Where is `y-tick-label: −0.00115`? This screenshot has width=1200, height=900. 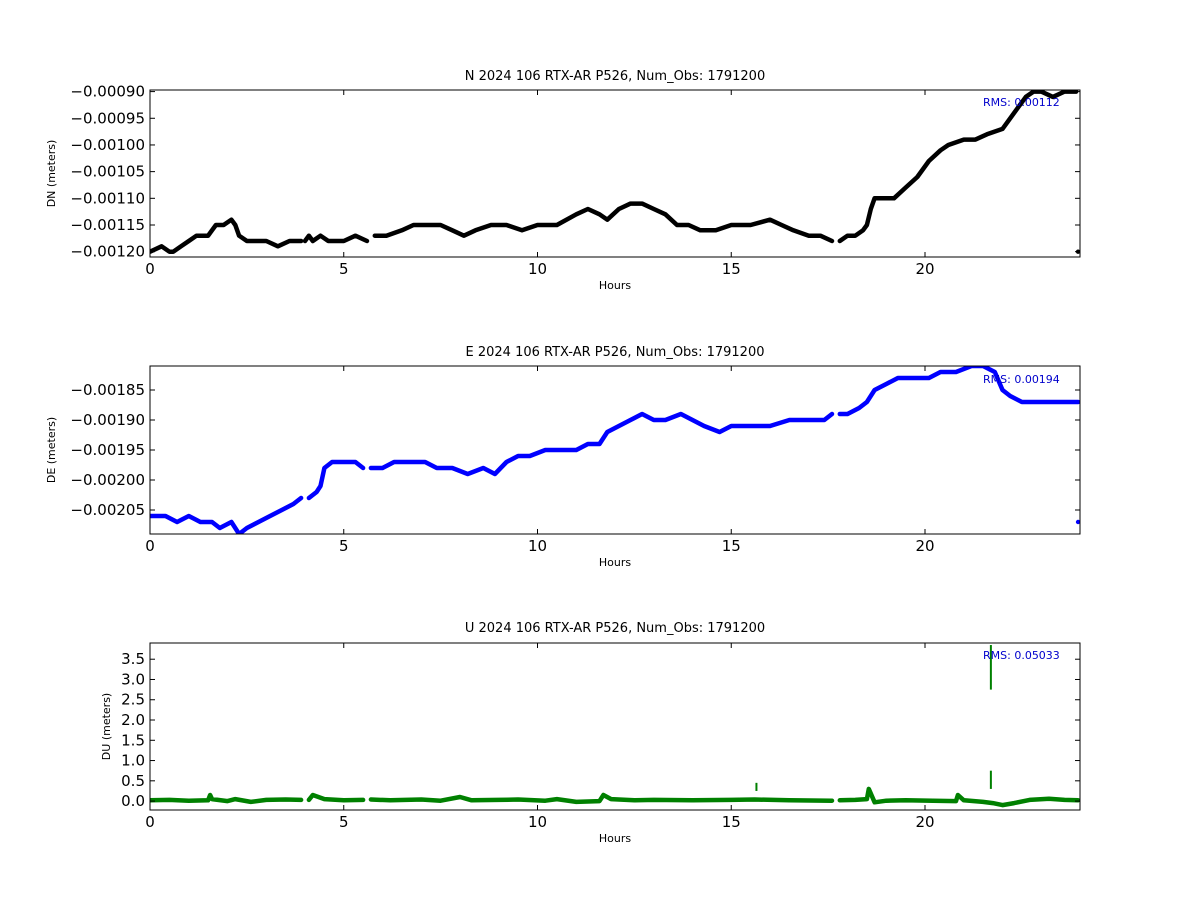 y-tick-label: −0.00115 is located at coordinates (107, 225).